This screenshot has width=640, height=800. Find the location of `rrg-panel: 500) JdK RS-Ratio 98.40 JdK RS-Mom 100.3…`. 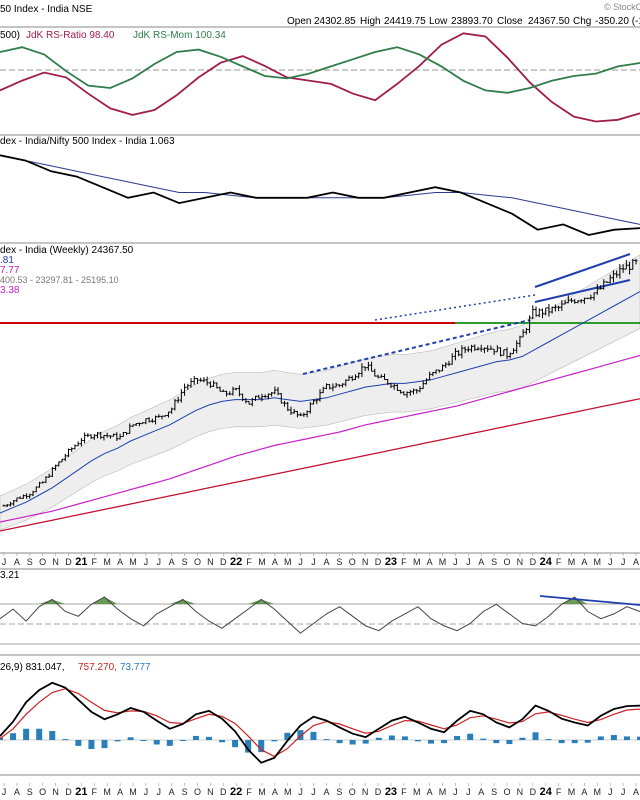

rrg-panel: 500) JdK RS-Ratio 98.40 JdK RS-Mom 100.3… is located at coordinates (320, 76).